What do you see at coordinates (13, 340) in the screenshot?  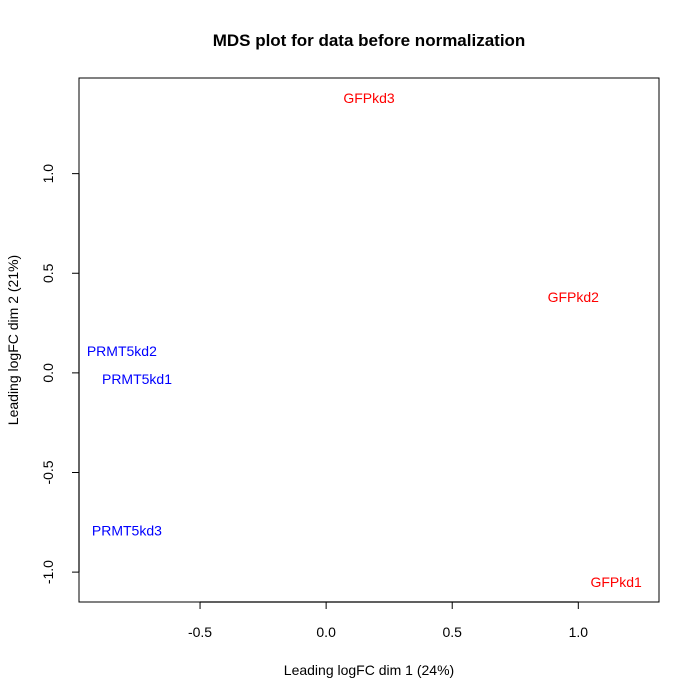 I see `y-axis-label: Leading logFC dim 2 (21%)` at bounding box center [13, 340].